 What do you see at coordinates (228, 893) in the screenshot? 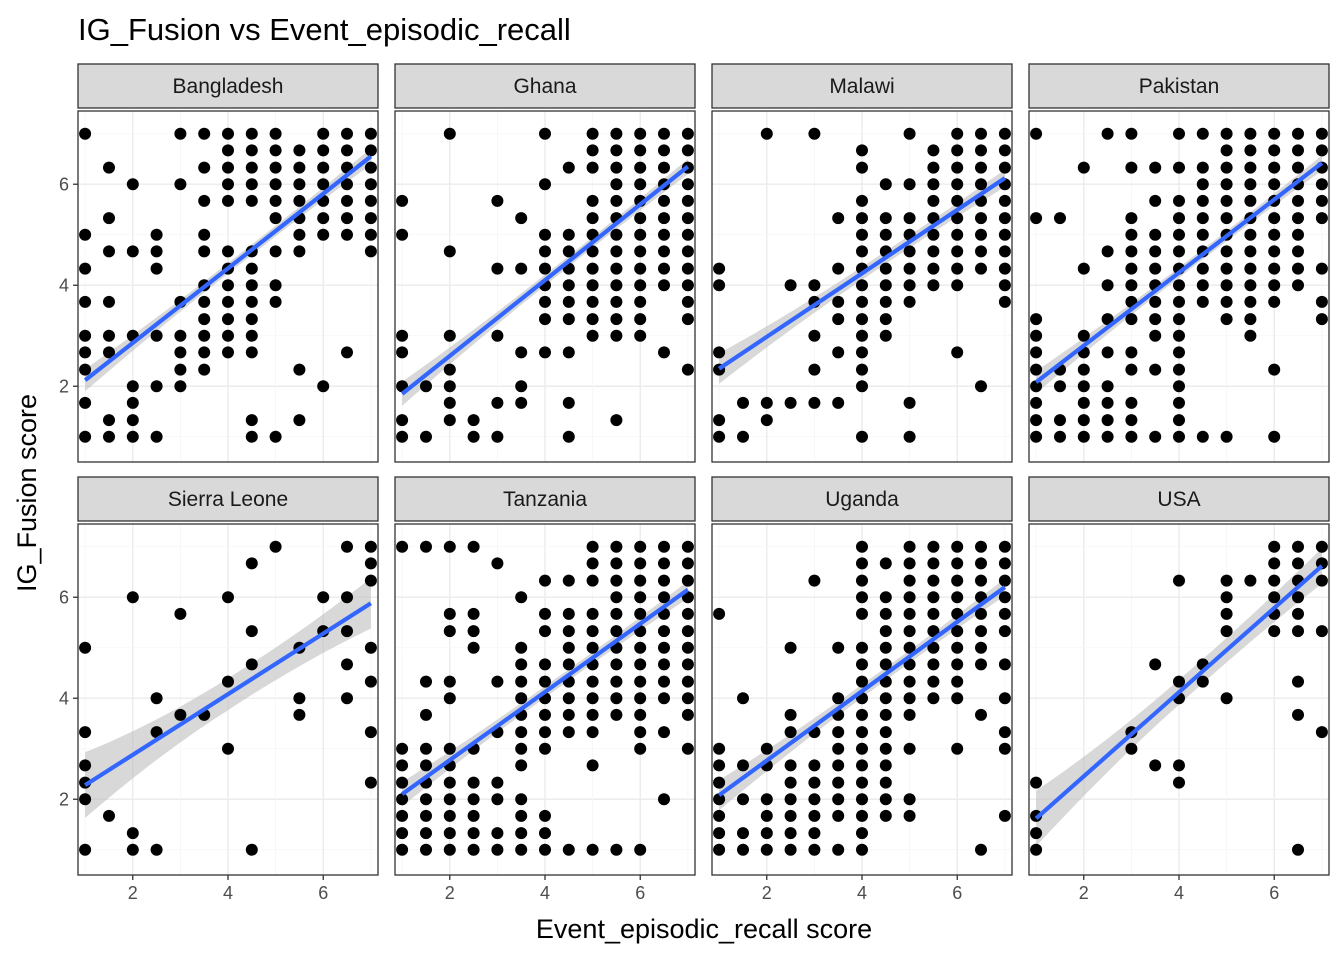
I see `x-tick-label: 4` at bounding box center [228, 893].